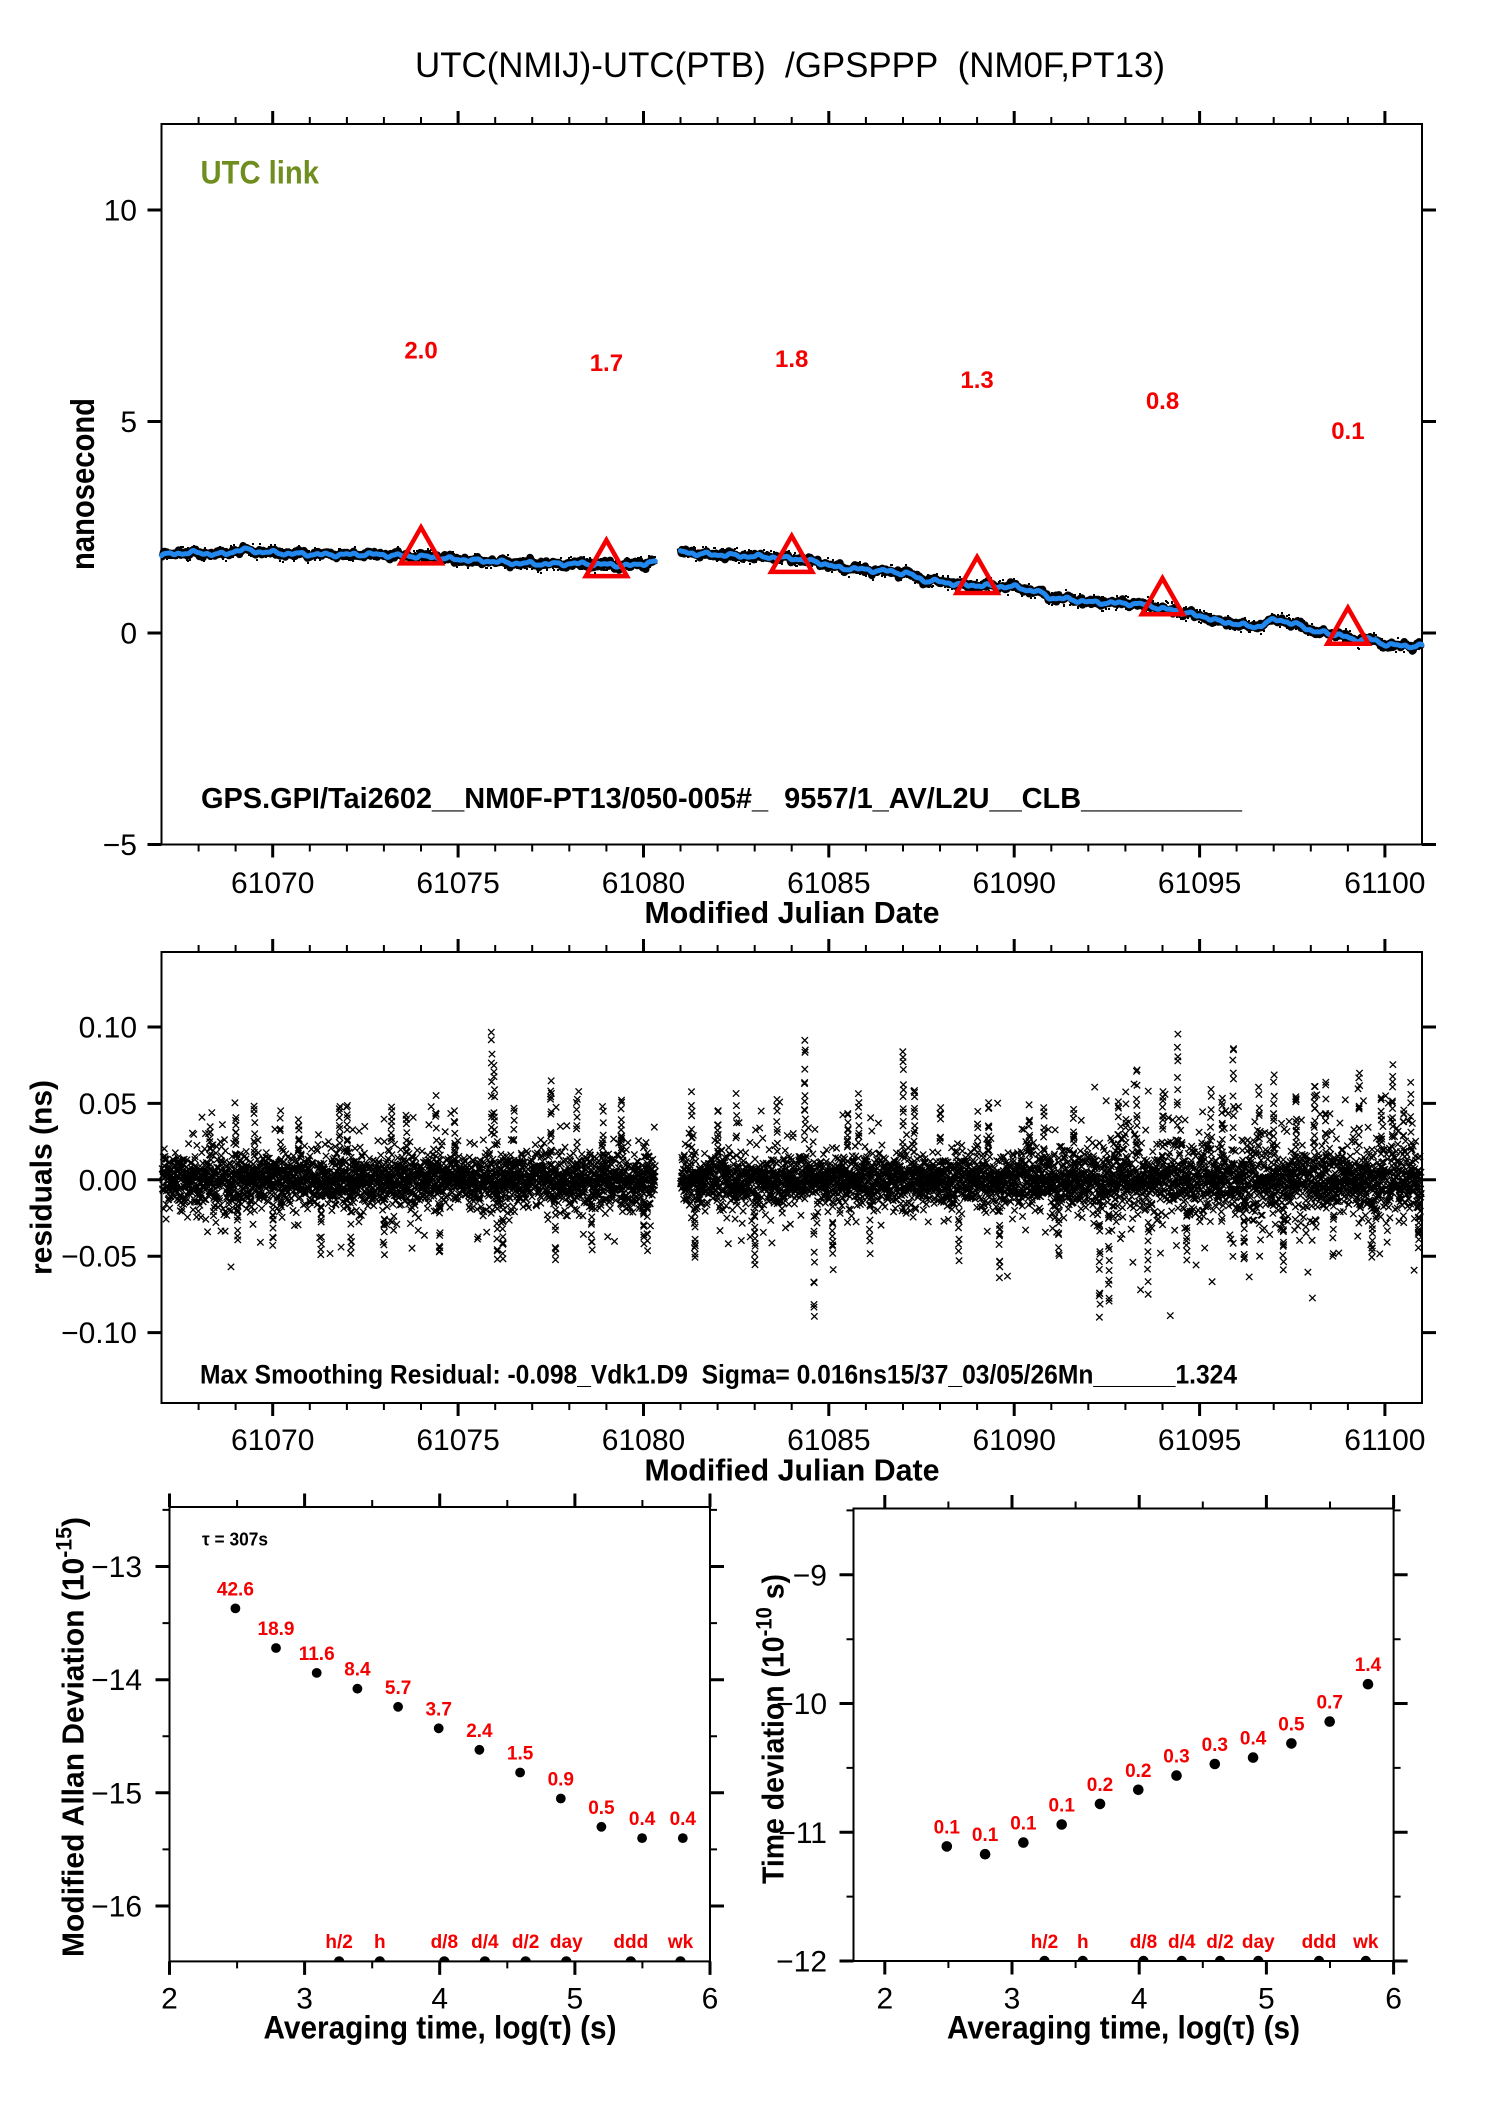 The image size is (1488, 2105). I want to click on svg-text: 0.10, so click(108, 1028).